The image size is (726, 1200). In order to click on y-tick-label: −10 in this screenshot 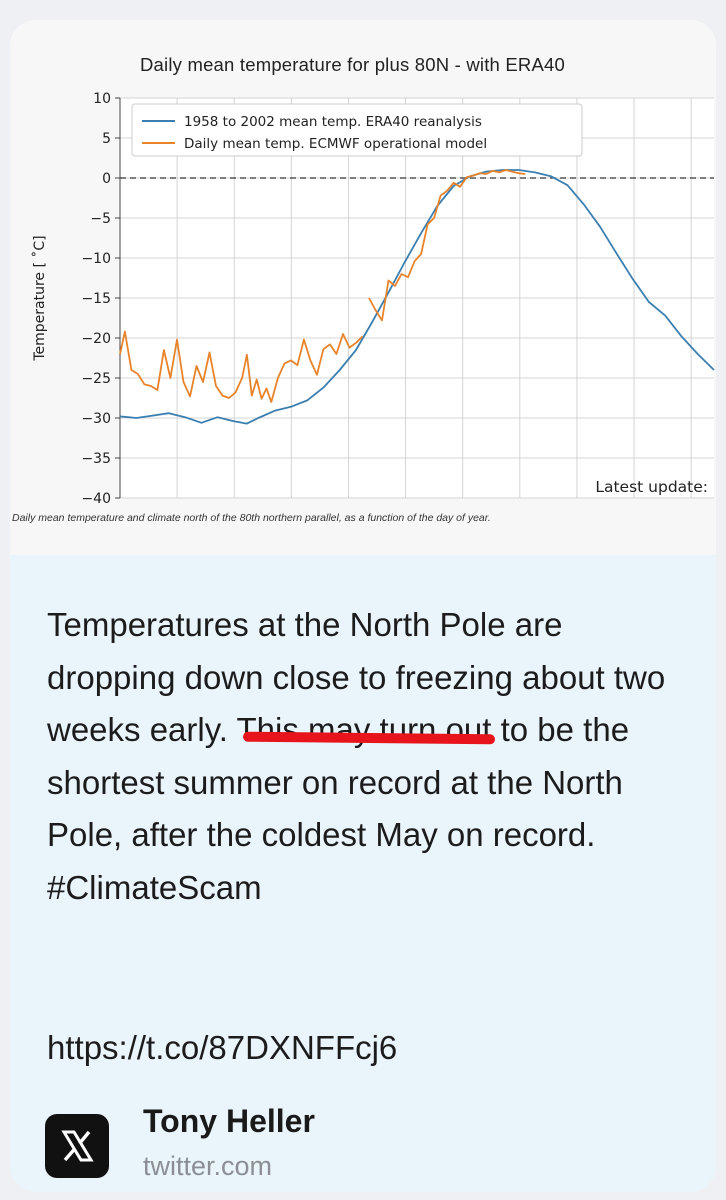, I will do `click(96, 259)`.